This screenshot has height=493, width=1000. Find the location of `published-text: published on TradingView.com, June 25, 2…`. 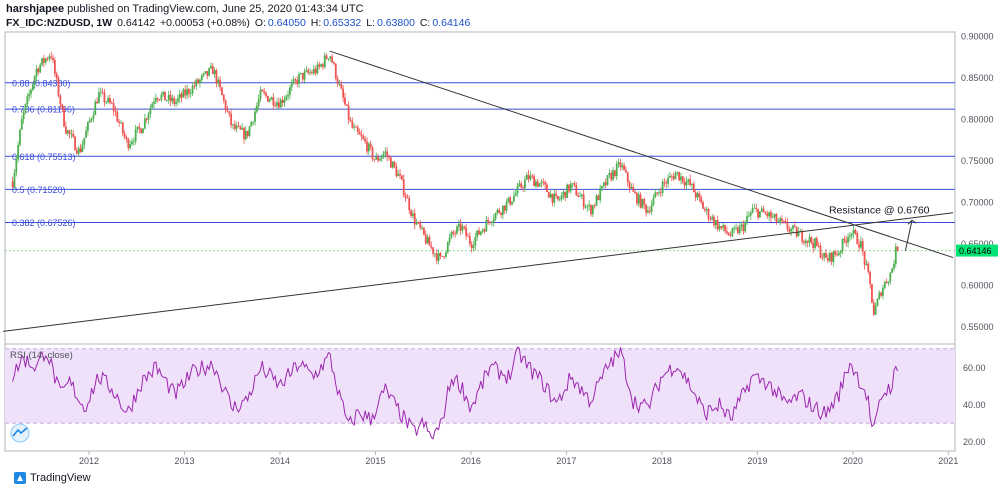

published-text: published on TradingView.com, June 25, 2… is located at coordinates (215, 9).